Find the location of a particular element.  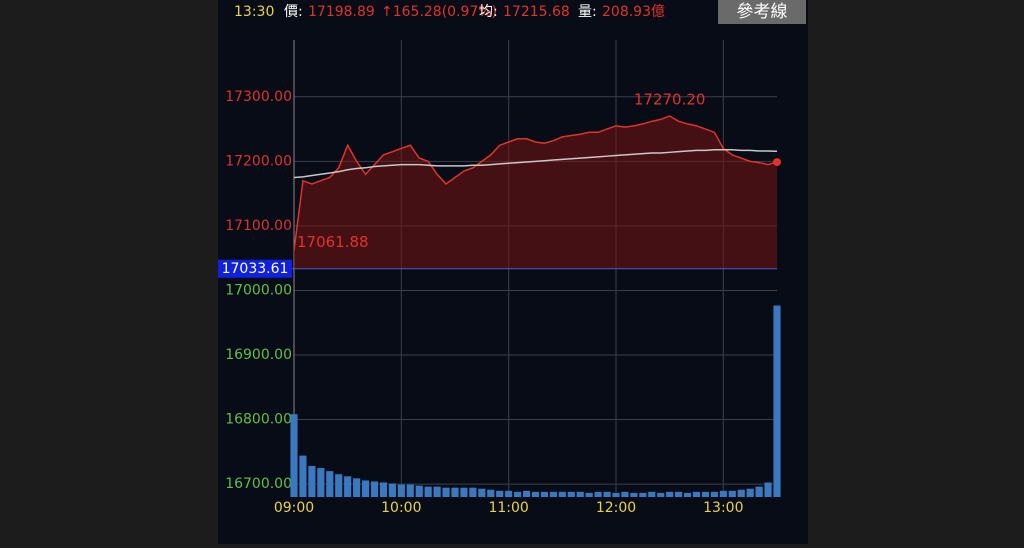

y-tick-label: 16900.00 is located at coordinates (258, 355).